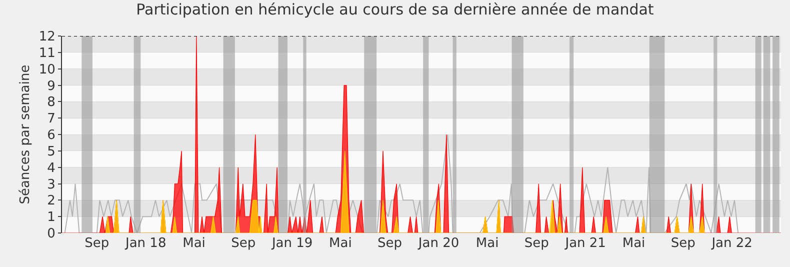  Describe the element at coordinates (438, 243) in the screenshot. I see `x-tick-label: Jan 20` at that location.